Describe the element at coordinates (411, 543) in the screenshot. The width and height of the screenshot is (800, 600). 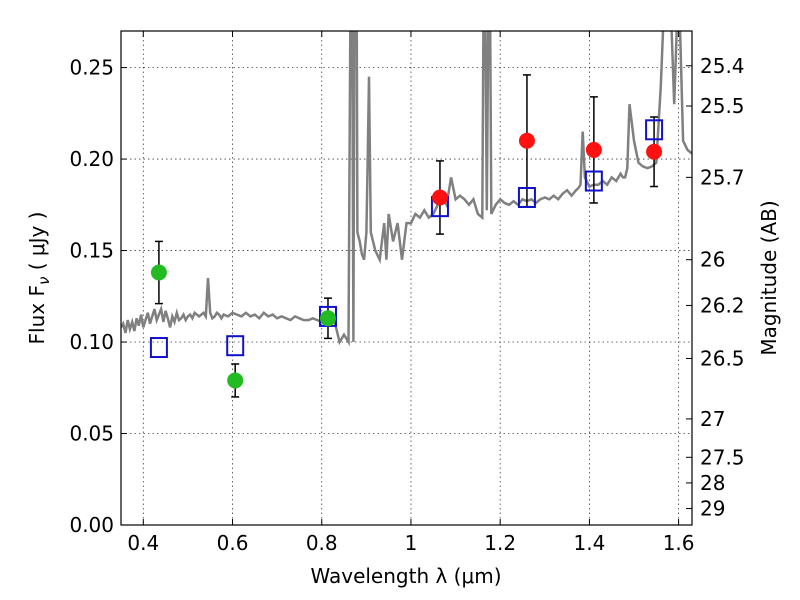
I see `x-tick-label: 1` at that location.